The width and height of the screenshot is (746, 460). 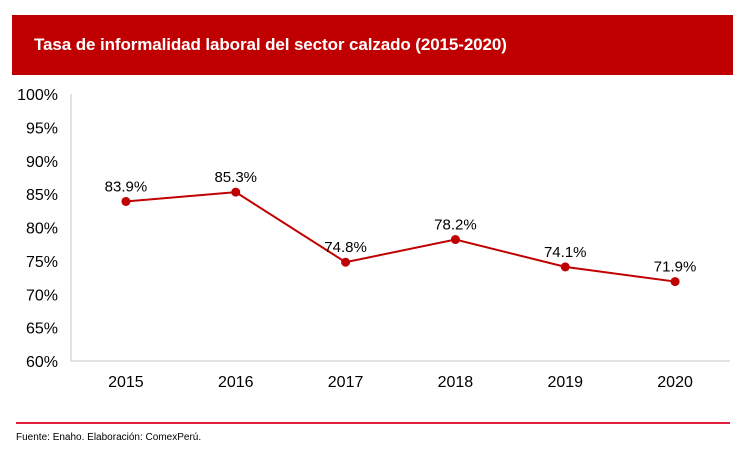 What do you see at coordinates (42, 195) in the screenshot?
I see `y-tick-label: 85%` at bounding box center [42, 195].